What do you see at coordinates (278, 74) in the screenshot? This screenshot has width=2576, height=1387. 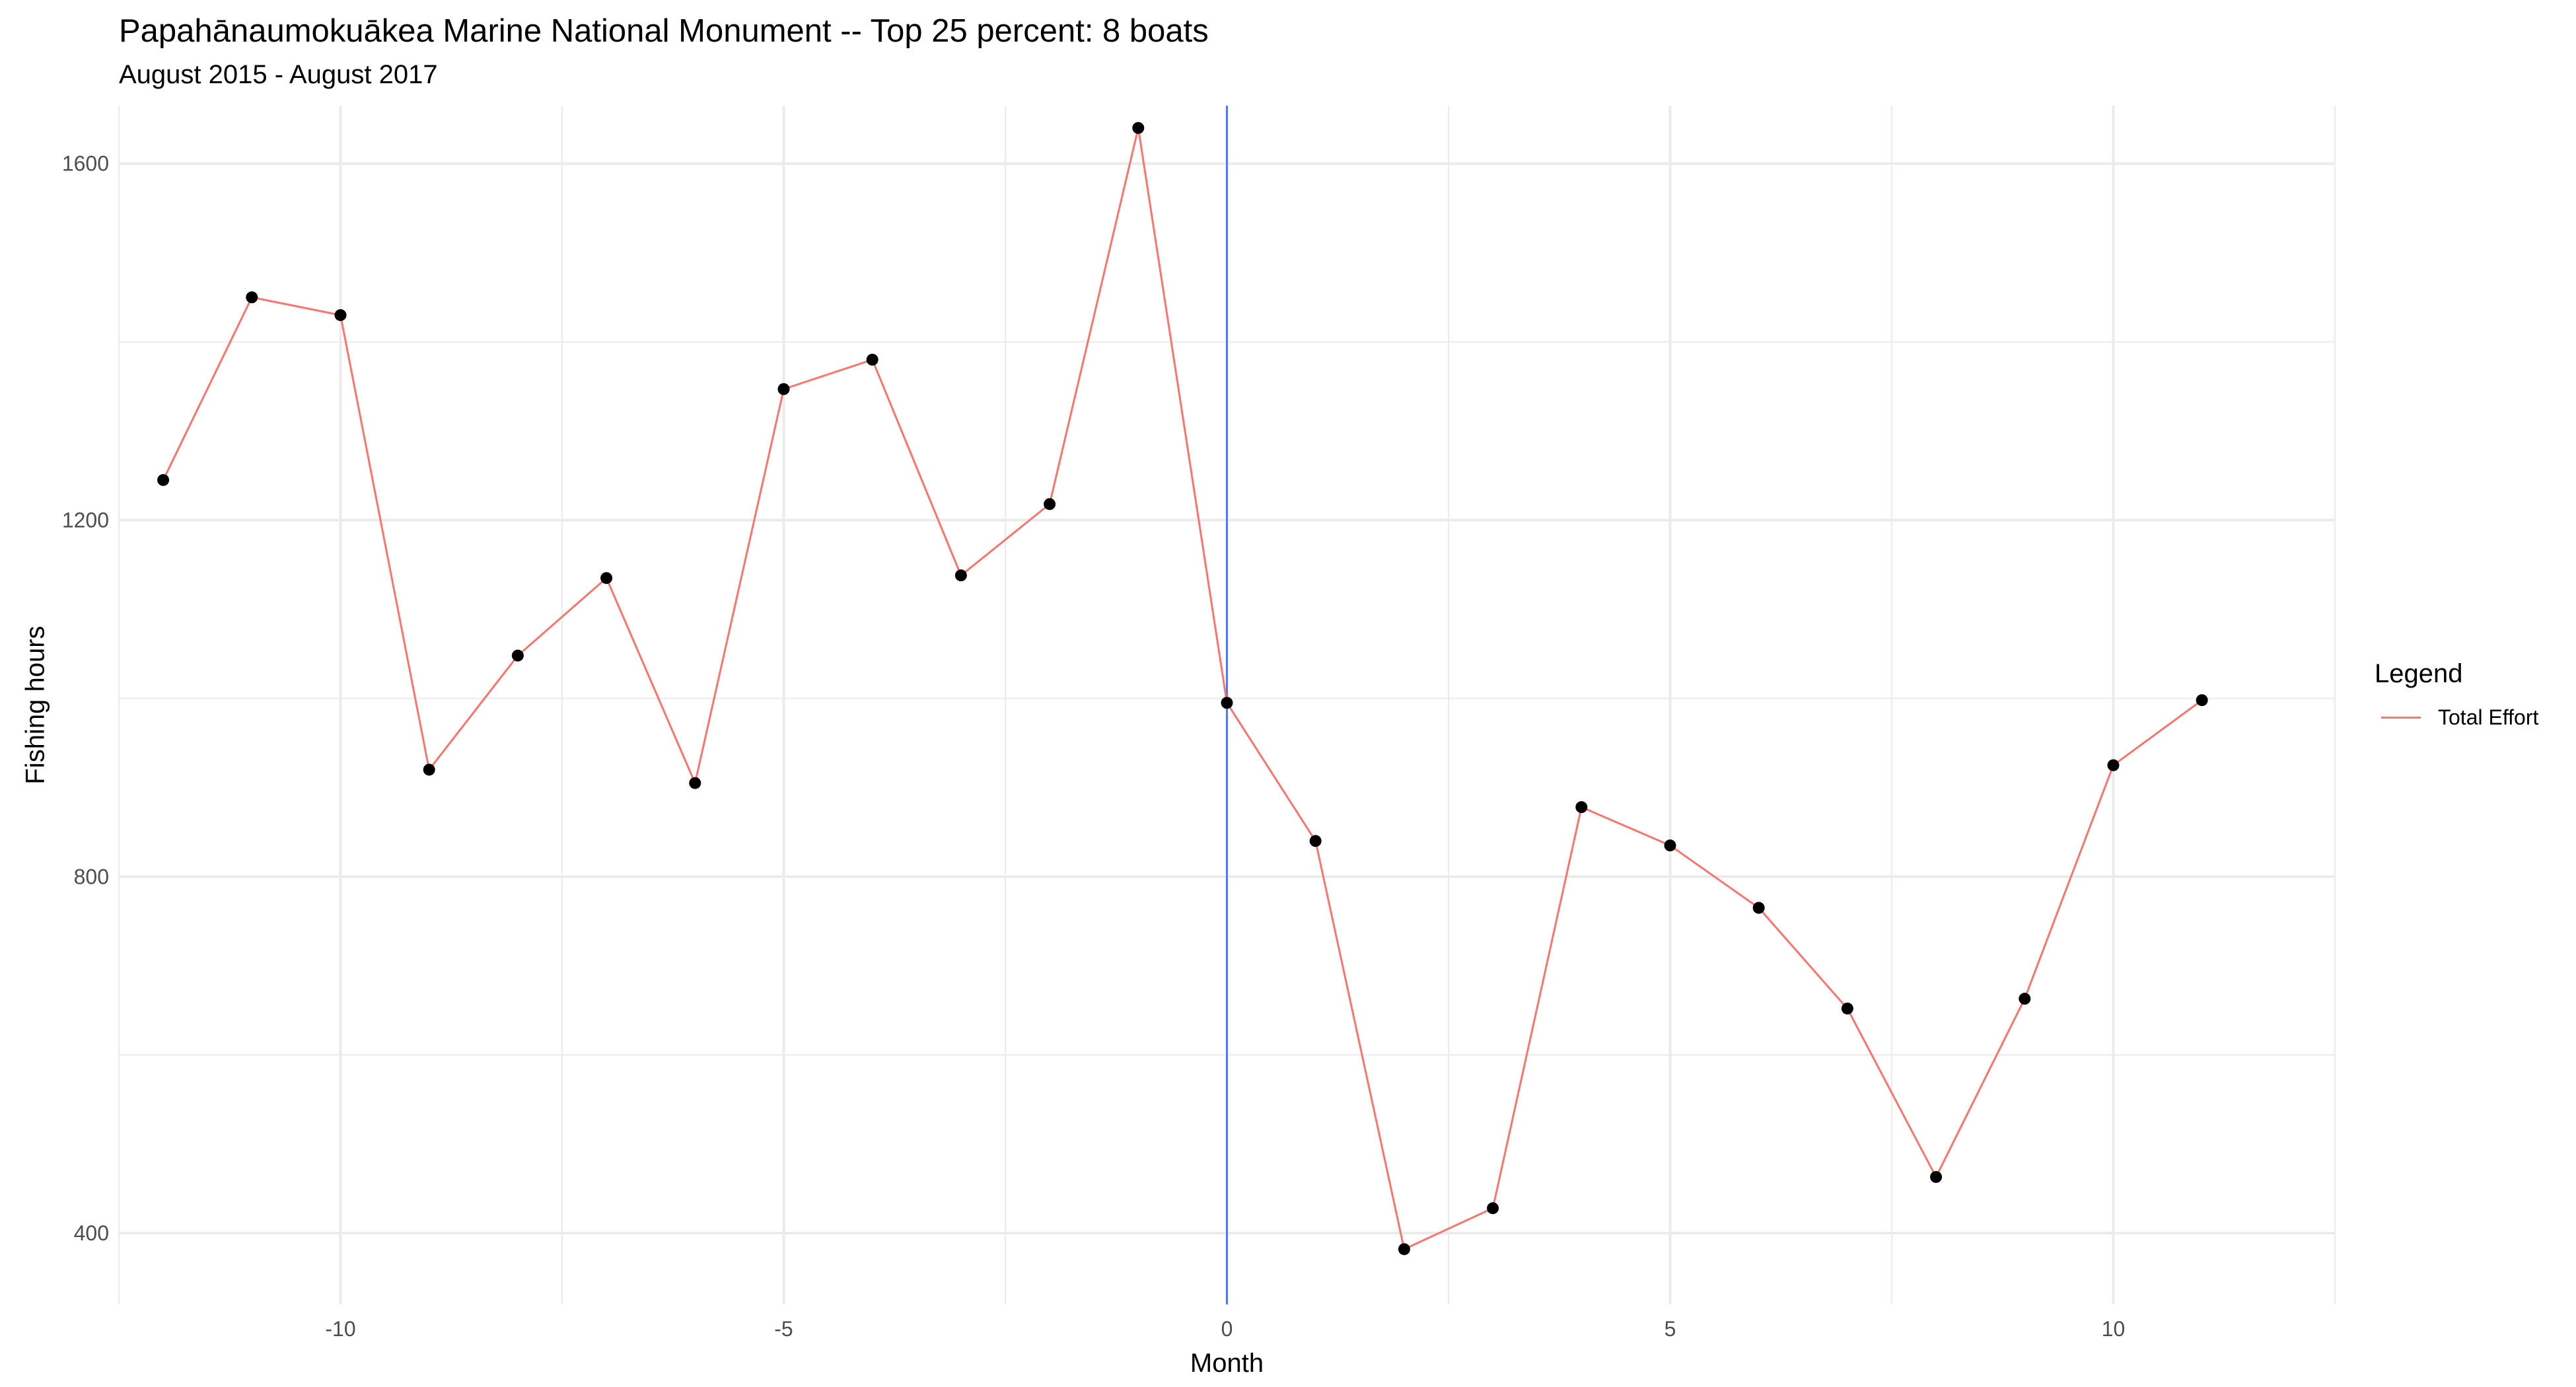 I see `chart-subtitle: August 2015 - August 2017` at bounding box center [278, 74].